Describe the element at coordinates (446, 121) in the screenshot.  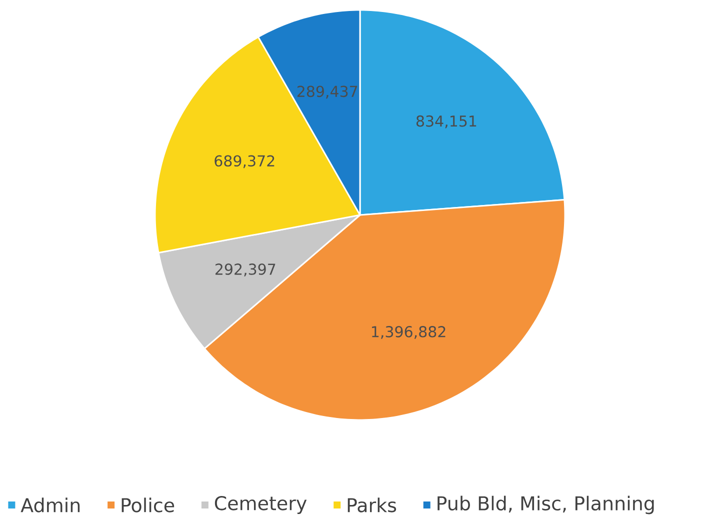
I see `data-label: 834,151` at that location.